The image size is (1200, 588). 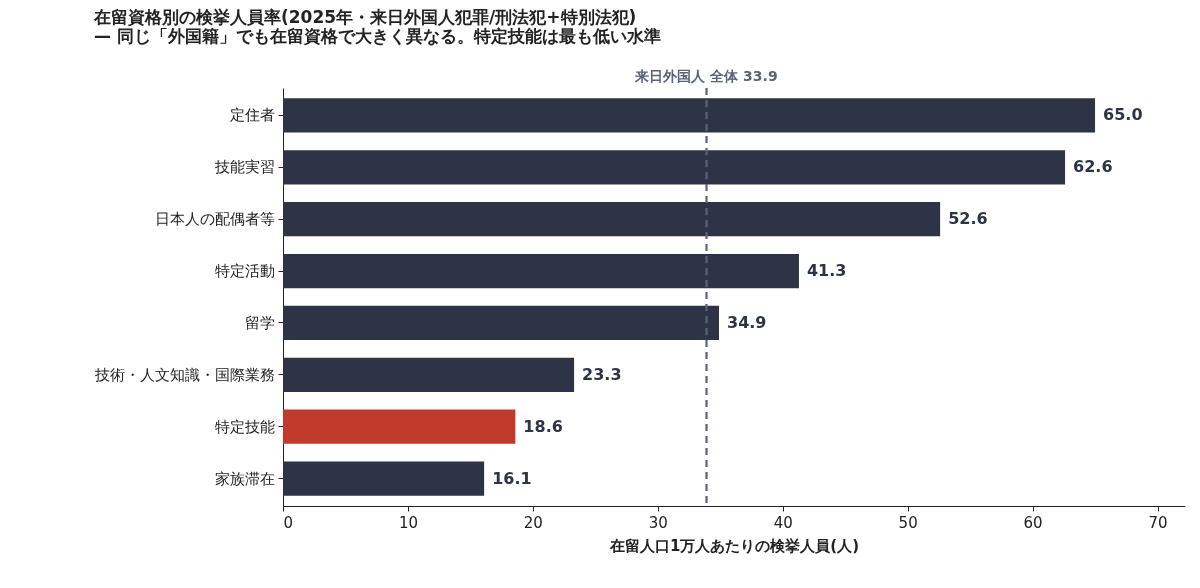 I want to click on y-tick-label: 技術・人文知識・国際業務, so click(x=184, y=374).